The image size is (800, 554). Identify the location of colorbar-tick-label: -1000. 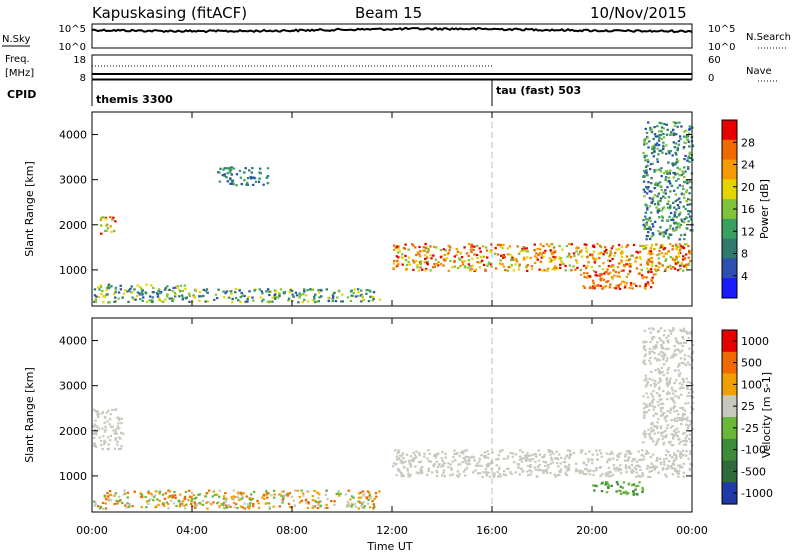
(757, 493).